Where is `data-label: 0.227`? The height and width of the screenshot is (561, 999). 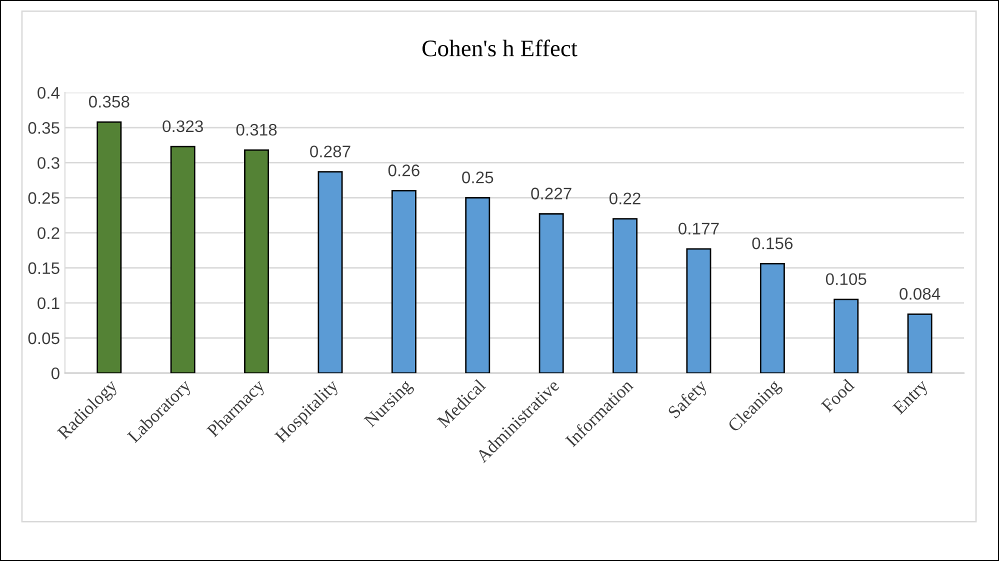
data-label: 0.227 is located at coordinates (551, 194).